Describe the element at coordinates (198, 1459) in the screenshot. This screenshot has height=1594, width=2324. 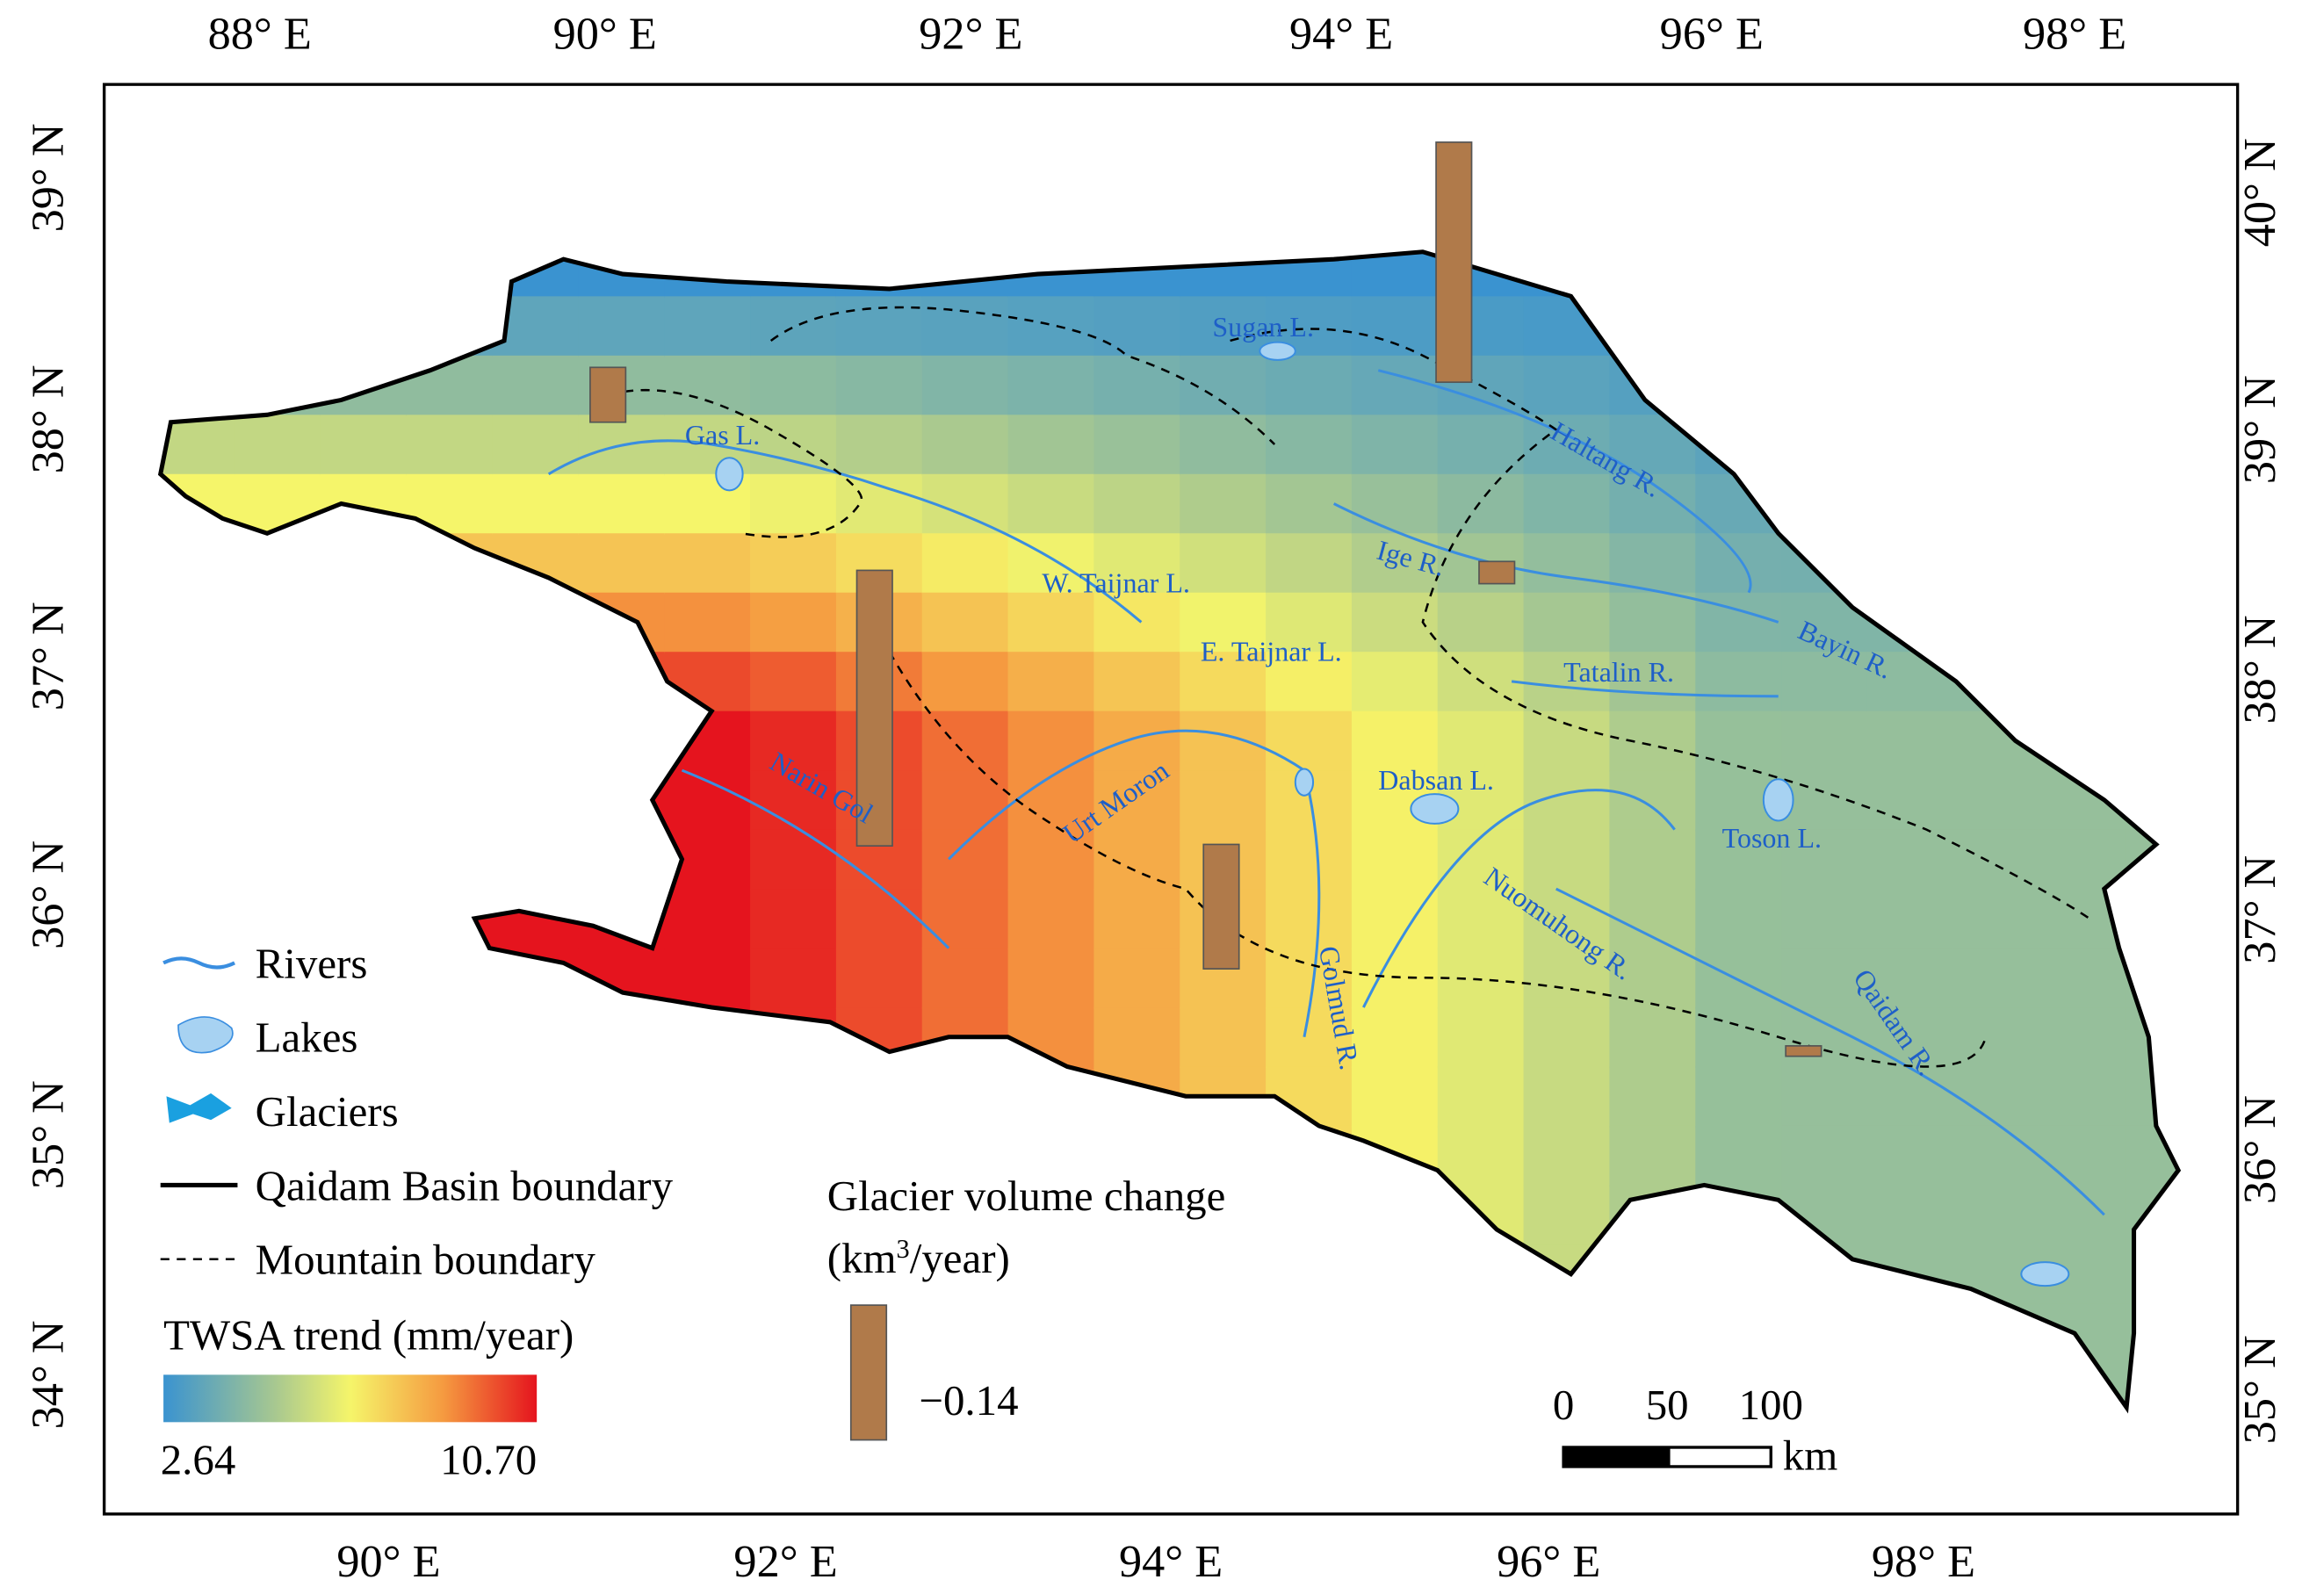
I see `colorbar-min: 2.64` at that location.